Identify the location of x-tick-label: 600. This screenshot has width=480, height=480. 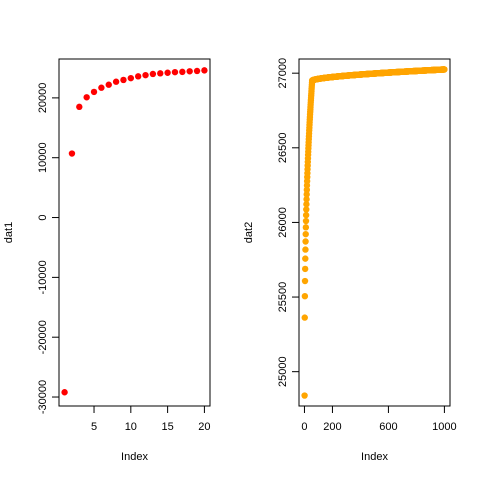
(388, 427).